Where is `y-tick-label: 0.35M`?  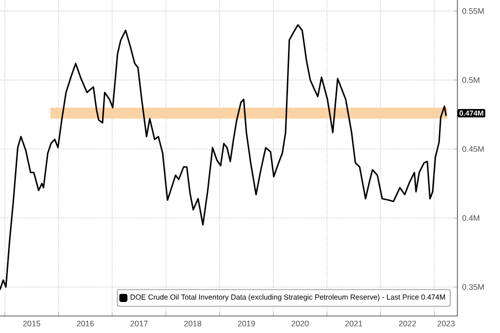 y-tick-label: 0.35M is located at coordinates (473, 287).